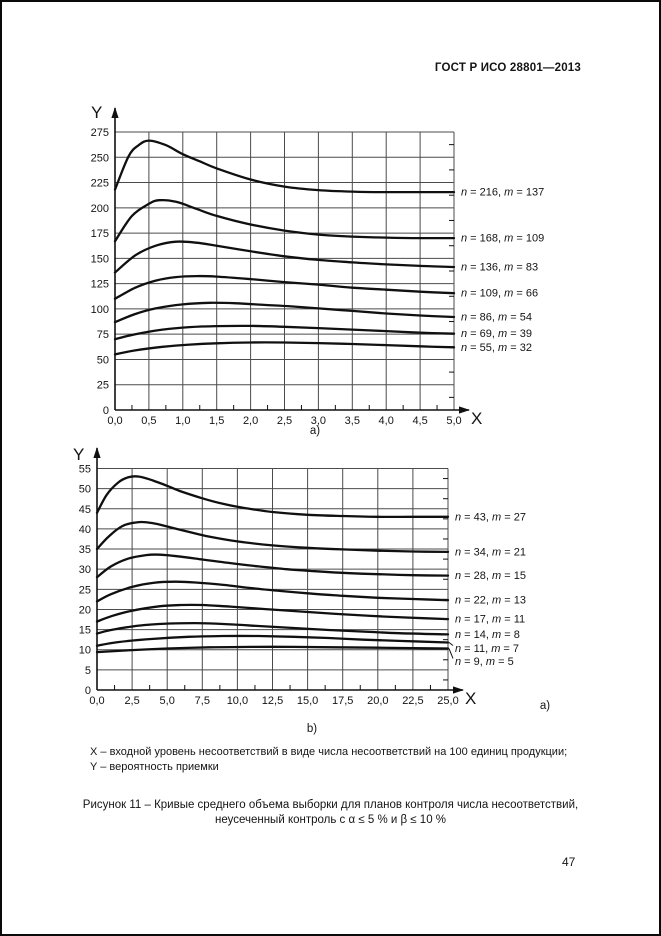  What do you see at coordinates (484, 662) in the screenshot?
I see `series-label-n9: n = 9, m = 5` at bounding box center [484, 662].